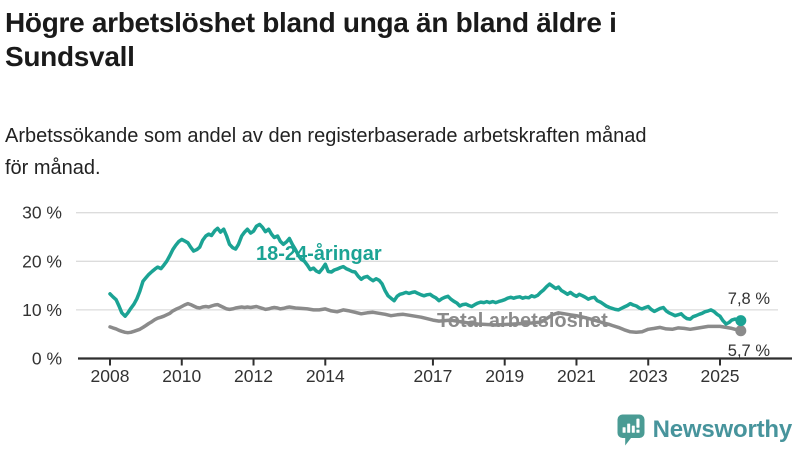 This screenshot has width=800, height=450. I want to click on end-value-label-0: 7,8 %, so click(749, 299).